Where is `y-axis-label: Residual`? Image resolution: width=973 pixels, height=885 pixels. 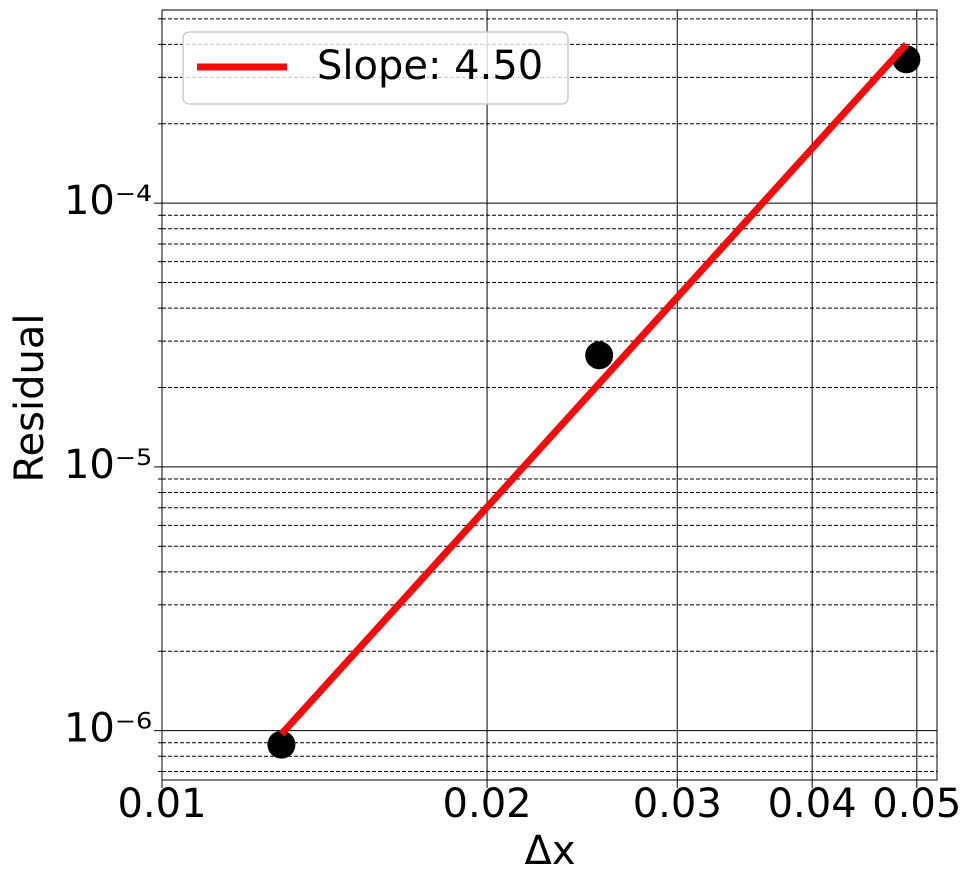
y-axis-label: Residual is located at coordinates (30, 398).